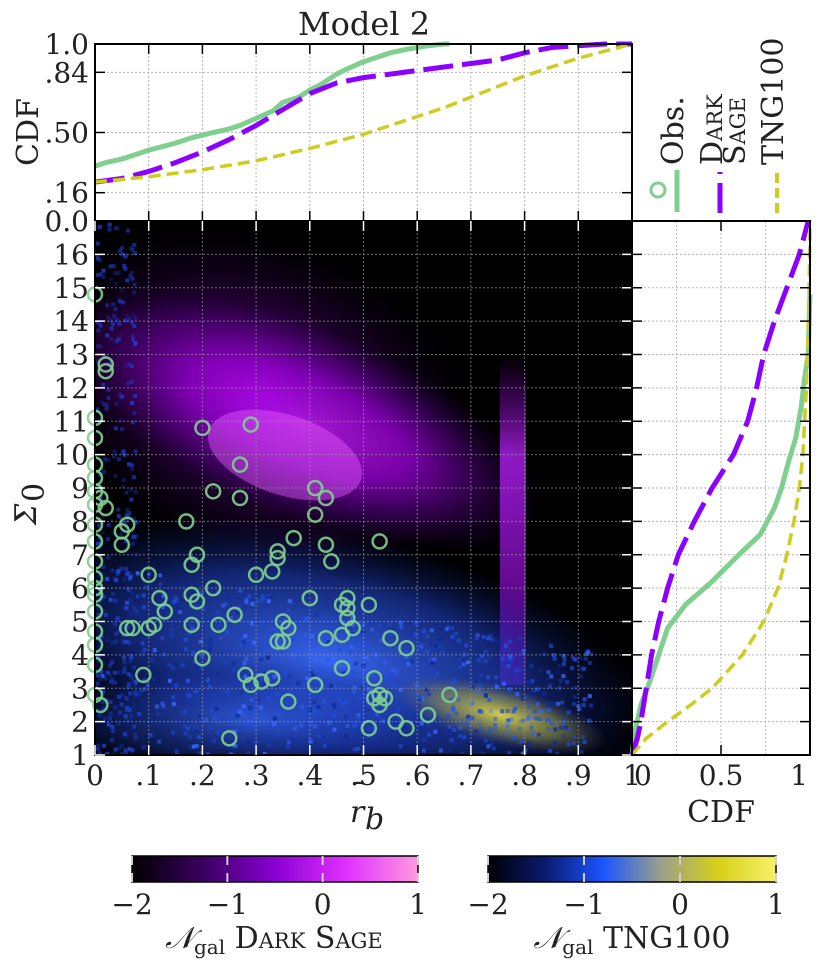  What do you see at coordinates (632, 940) in the screenshot?
I see `colorbar-tng-label: 𝒩gal TNG100` at bounding box center [632, 940].